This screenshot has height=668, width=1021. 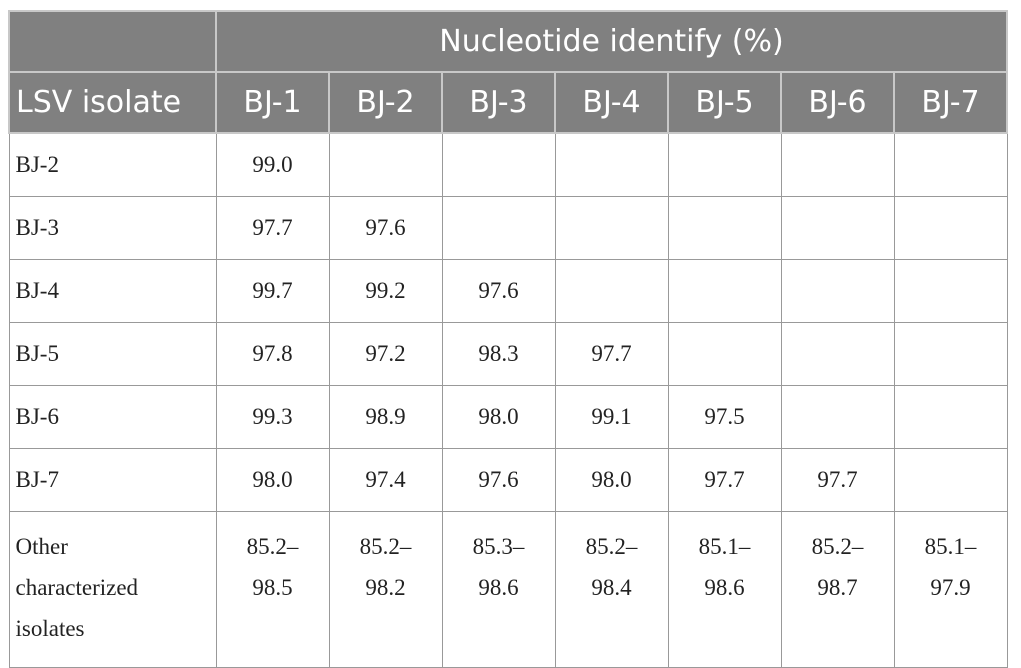 I want to click on column-header: BJ-2, so click(x=385, y=102).